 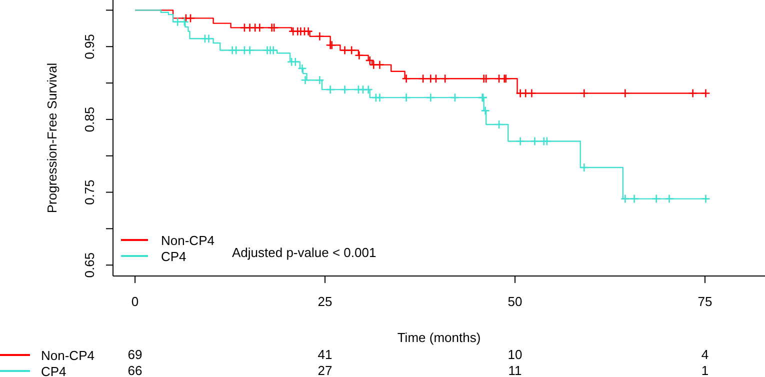 What do you see at coordinates (89, 47) in the screenshot?
I see `y-tick-label: 0.95` at bounding box center [89, 47].